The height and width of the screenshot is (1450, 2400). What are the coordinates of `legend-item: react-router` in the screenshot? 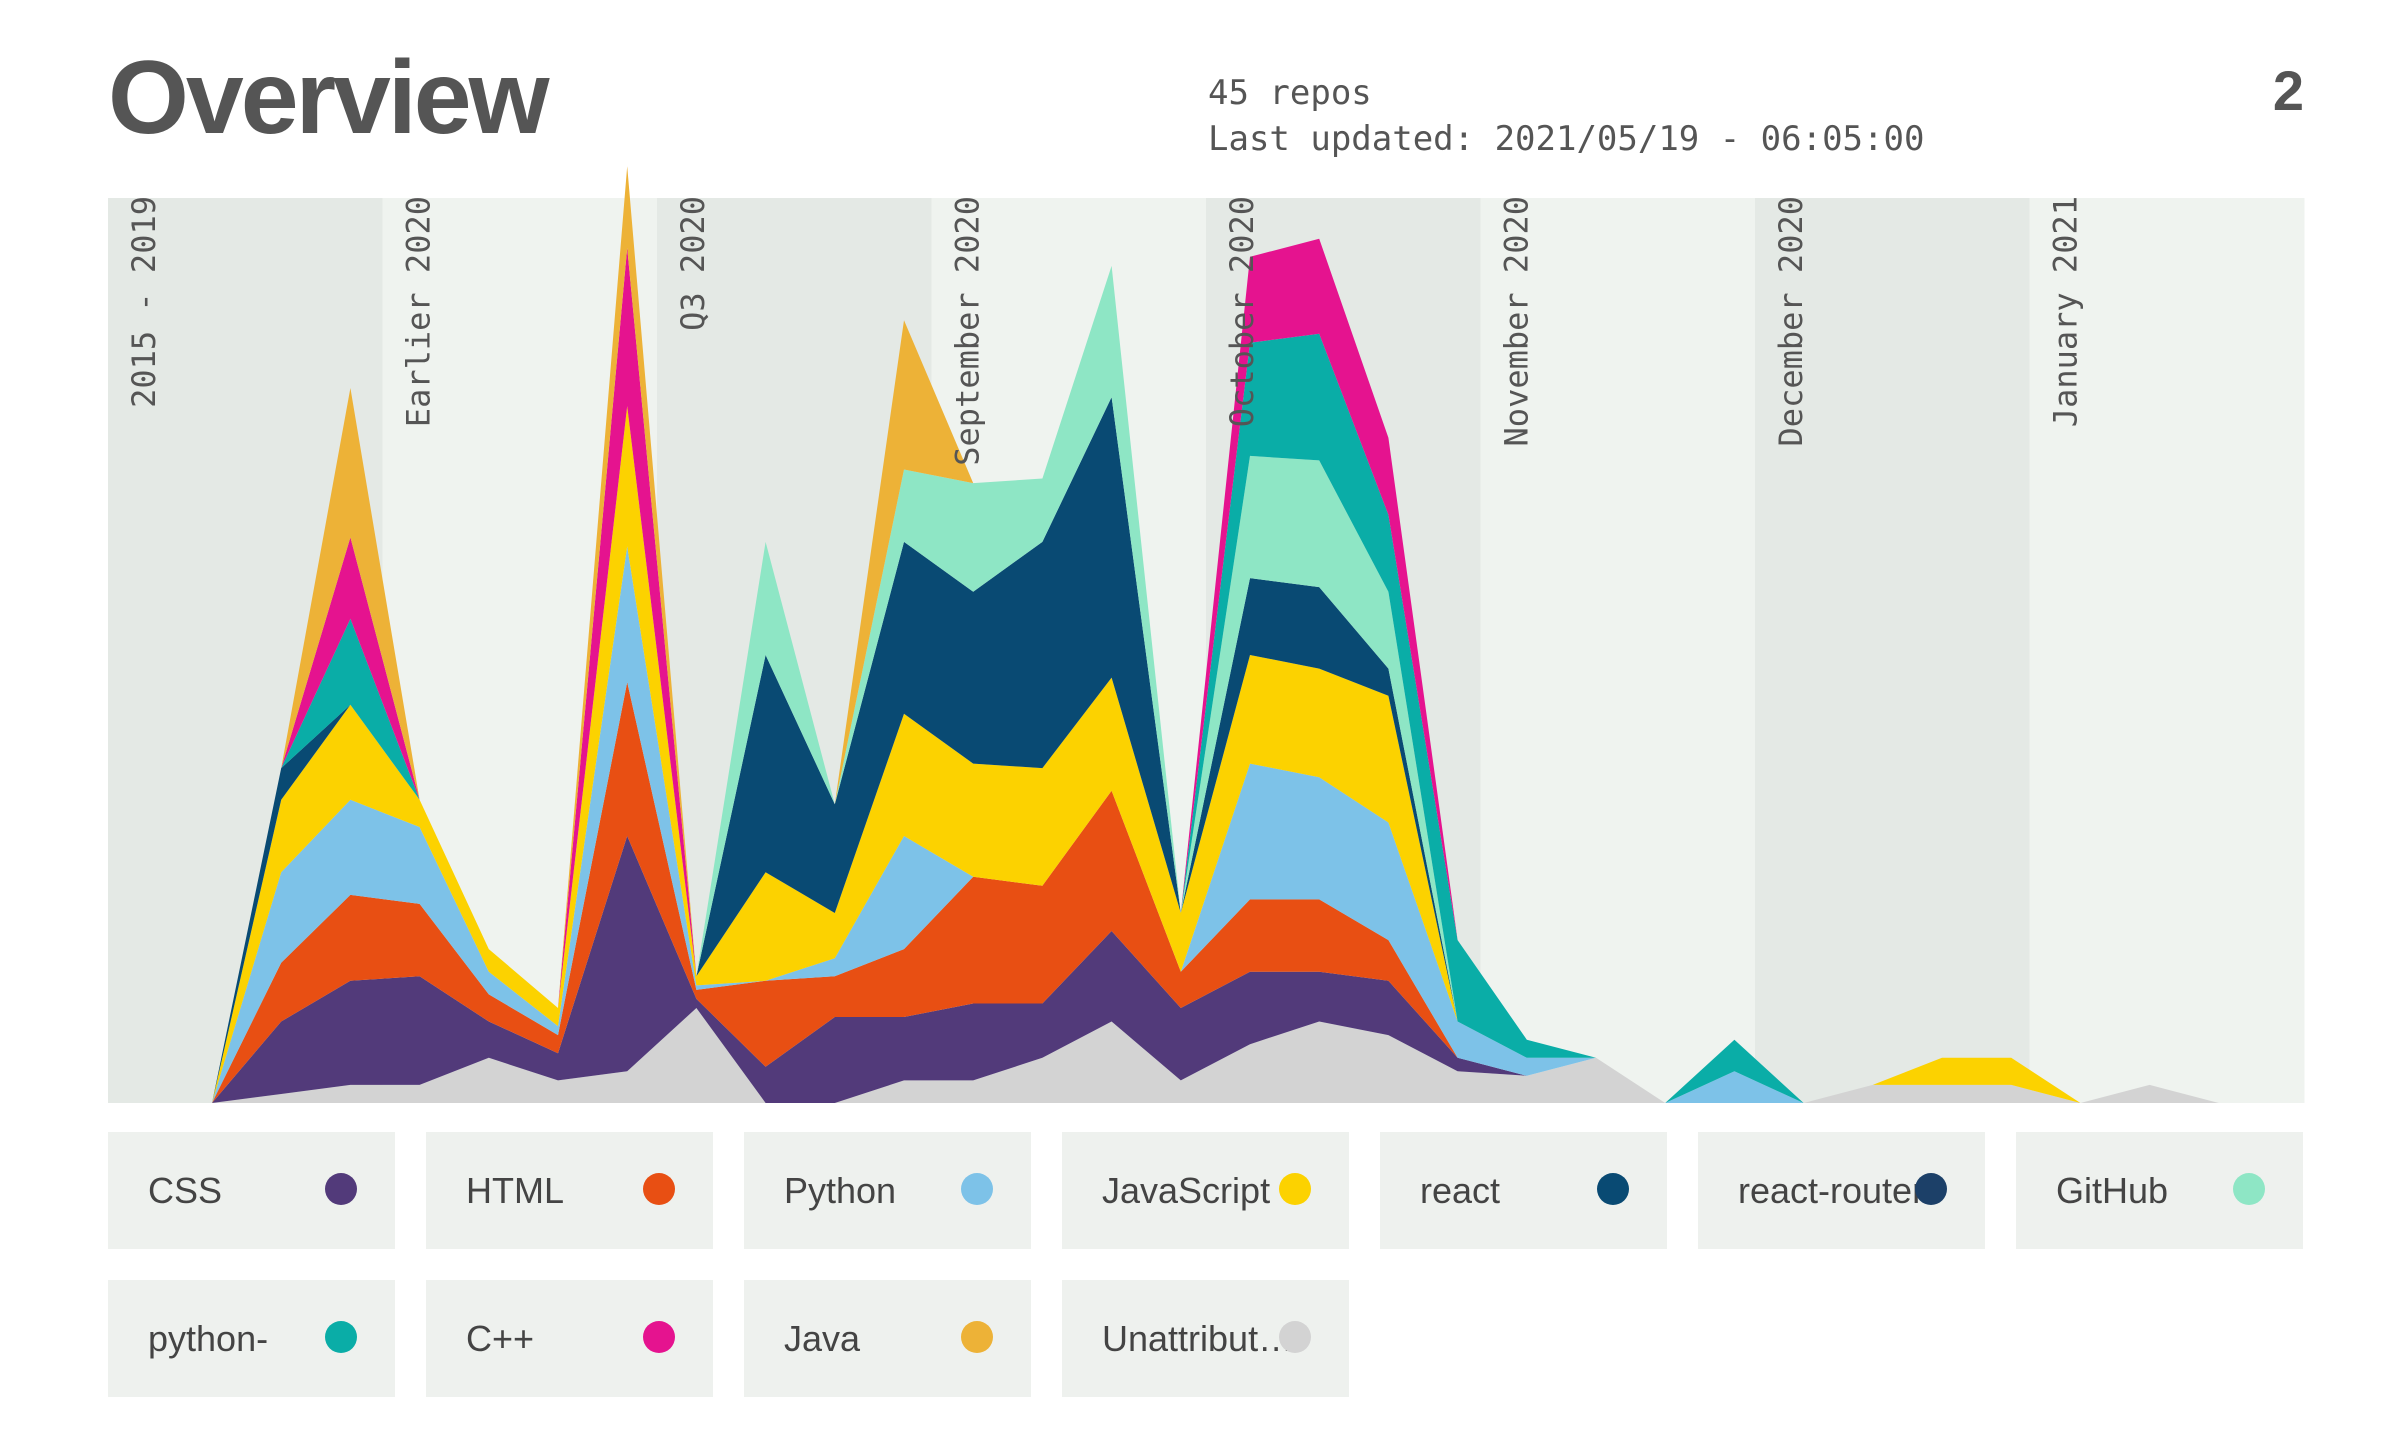 It's located at (1841, 1190).